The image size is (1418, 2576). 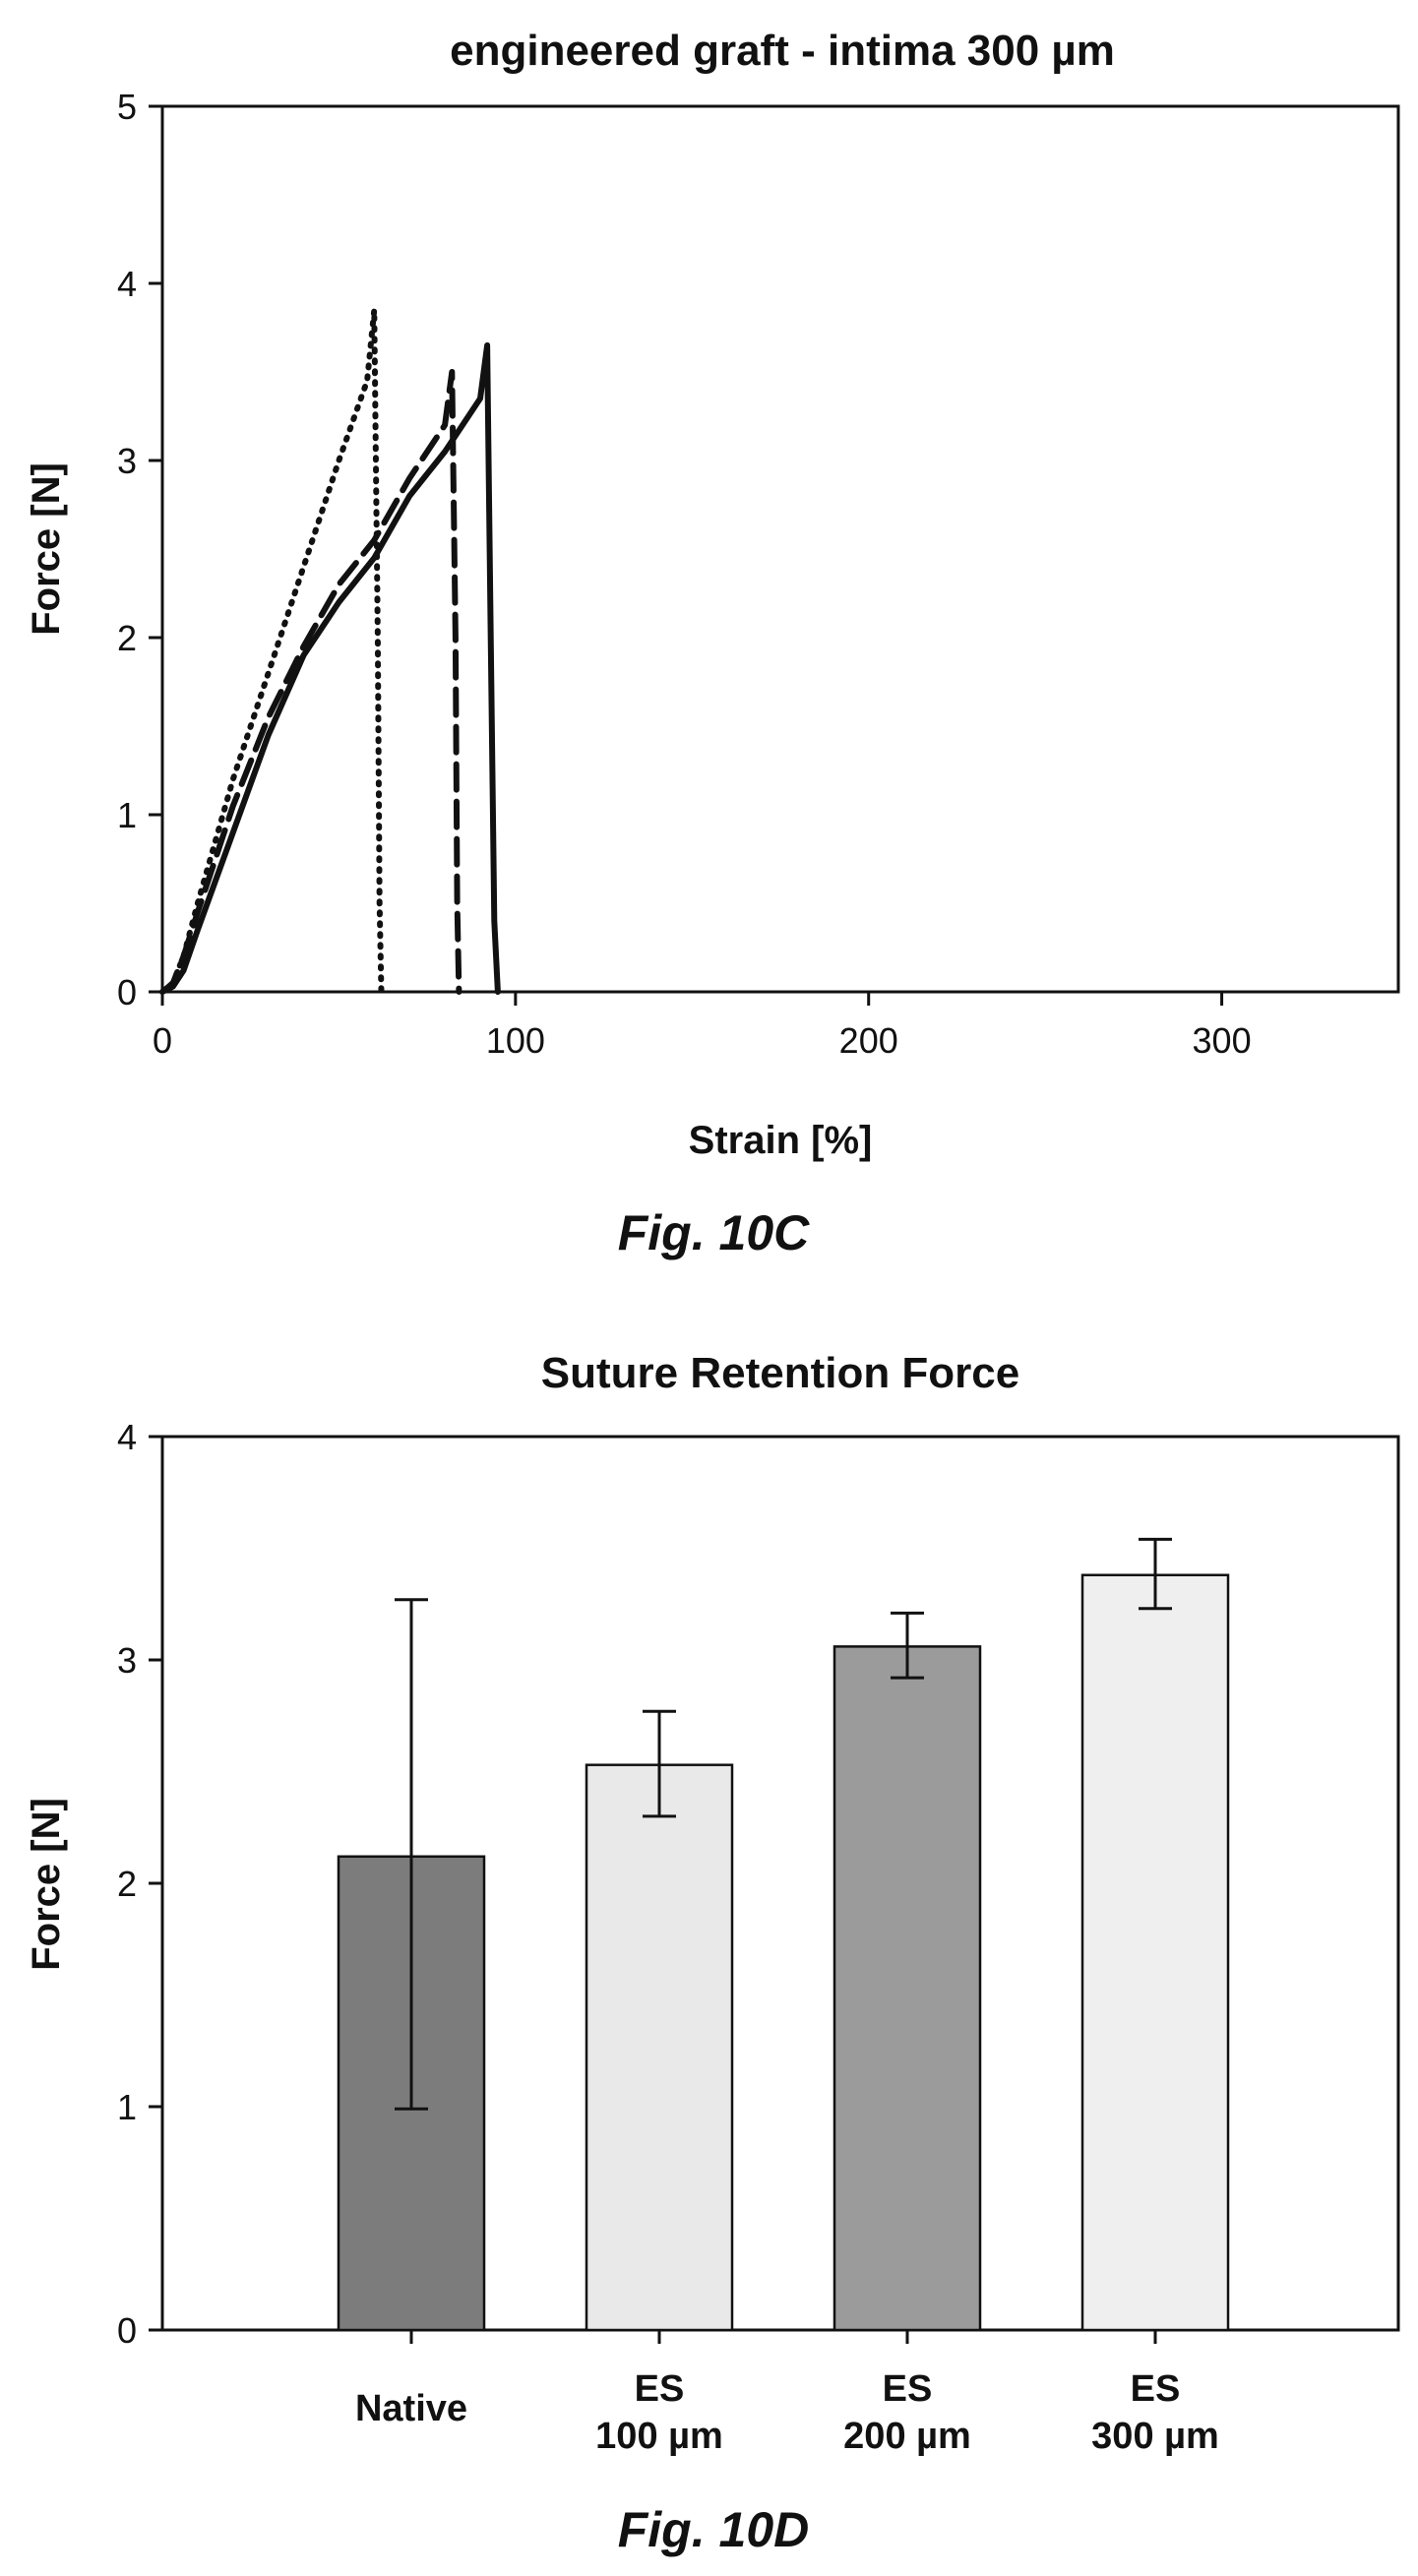 What do you see at coordinates (781, 1141) in the screenshot?
I see `x-axis-title-10c: Strain [%]` at bounding box center [781, 1141].